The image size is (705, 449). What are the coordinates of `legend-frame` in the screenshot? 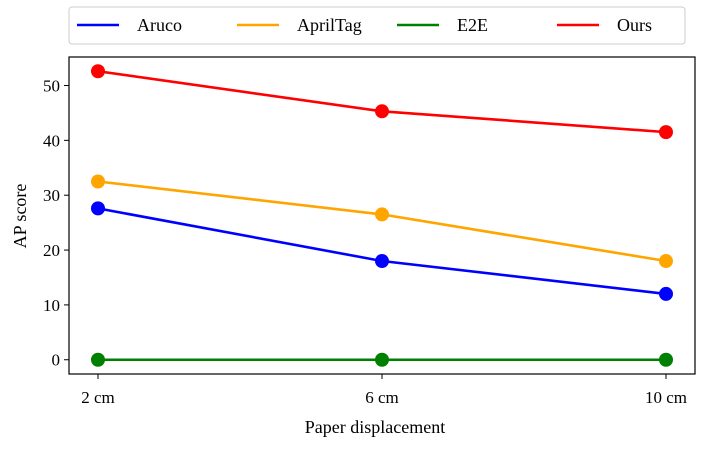 It's located at (377, 25).